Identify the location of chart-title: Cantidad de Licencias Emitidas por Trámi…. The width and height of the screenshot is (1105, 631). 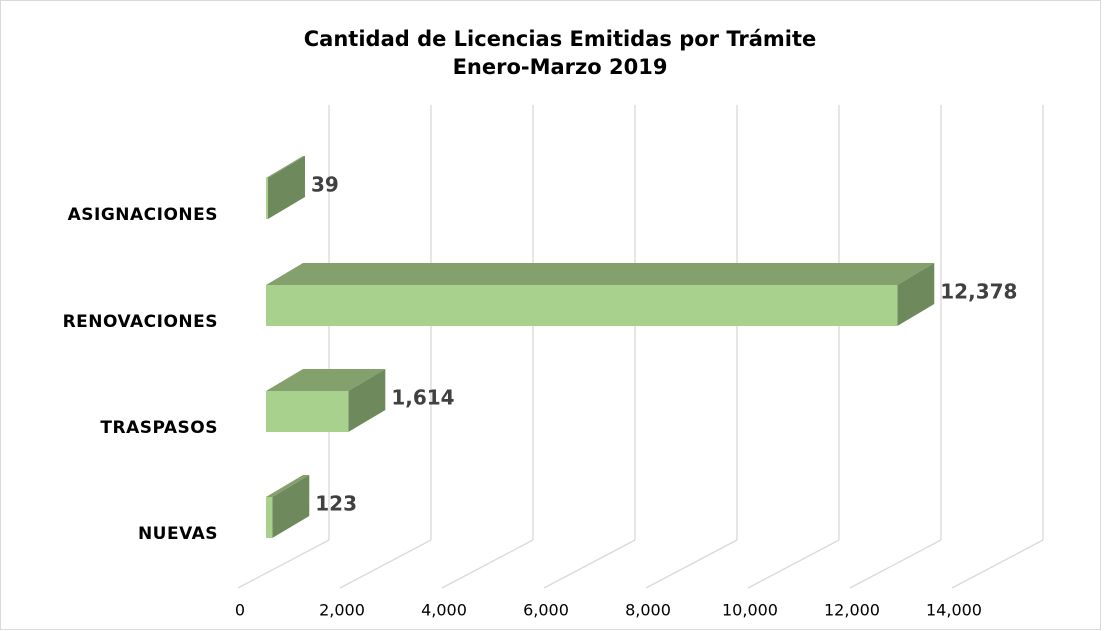
(560, 39).